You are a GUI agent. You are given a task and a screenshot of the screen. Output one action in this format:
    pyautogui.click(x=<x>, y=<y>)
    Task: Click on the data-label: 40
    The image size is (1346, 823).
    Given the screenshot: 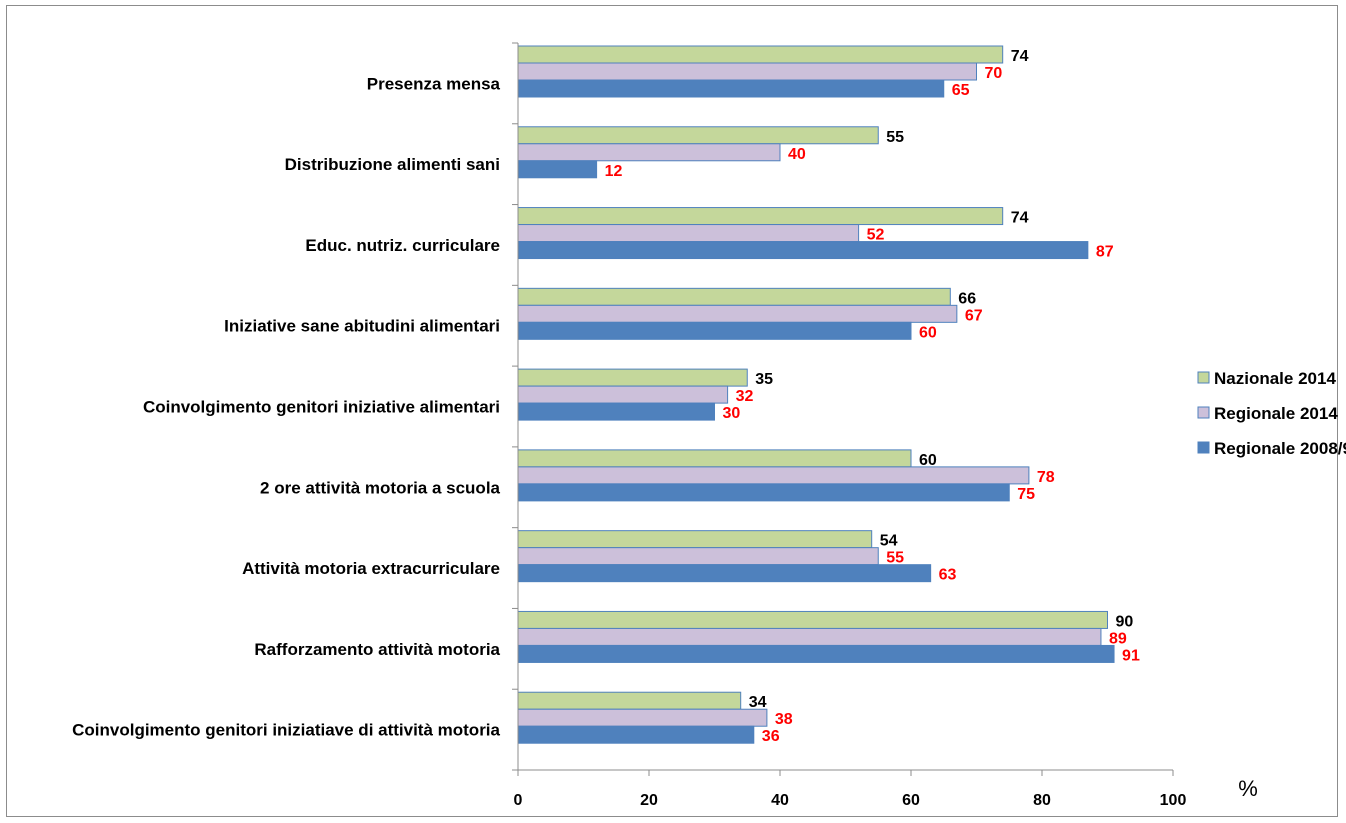 What is the action you would take?
    pyautogui.click(x=797, y=154)
    